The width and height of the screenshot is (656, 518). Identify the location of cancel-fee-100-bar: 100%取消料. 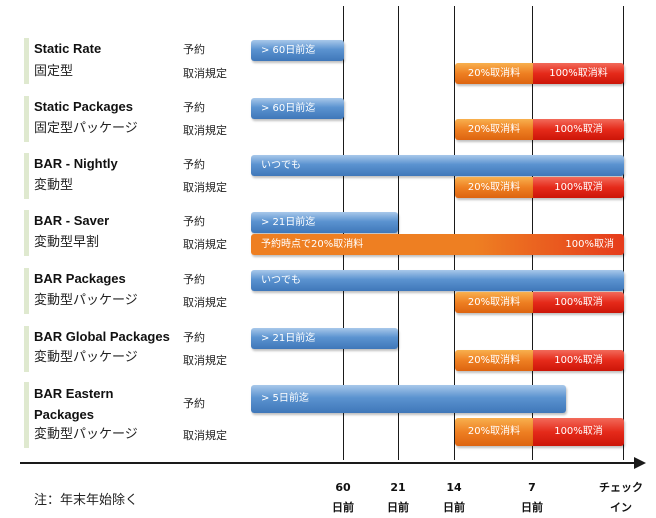
(578, 73).